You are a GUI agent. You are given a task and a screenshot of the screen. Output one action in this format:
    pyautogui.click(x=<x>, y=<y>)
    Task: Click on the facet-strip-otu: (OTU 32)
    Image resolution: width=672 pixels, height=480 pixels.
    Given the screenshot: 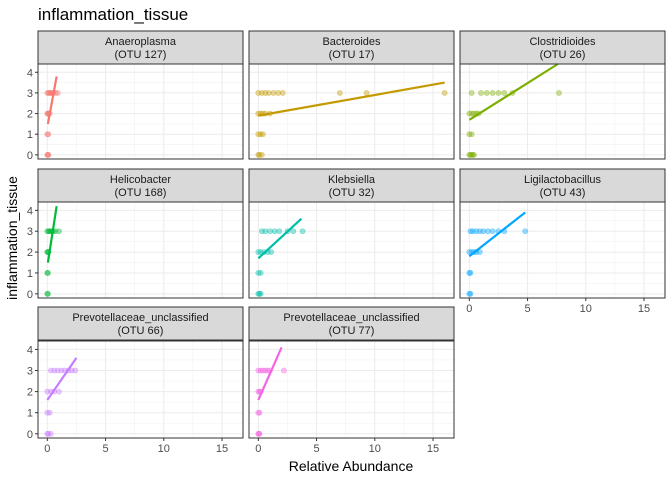 What is the action you would take?
    pyautogui.click(x=352, y=193)
    